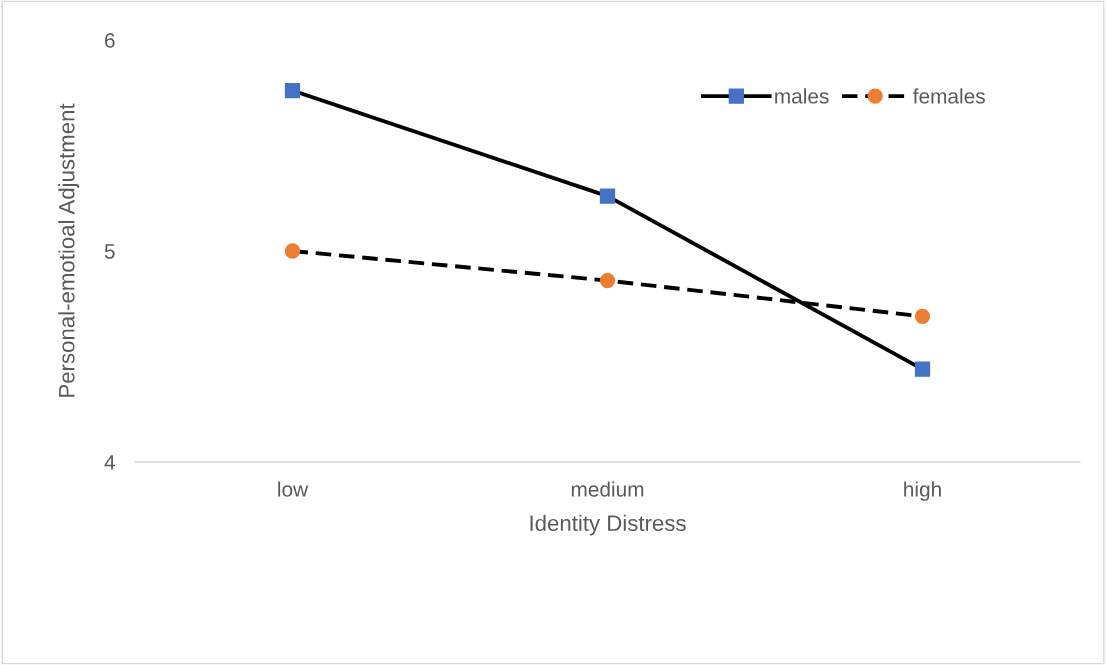 The image size is (1106, 665). What do you see at coordinates (922, 491) in the screenshot?
I see `x-tick-label: high` at bounding box center [922, 491].